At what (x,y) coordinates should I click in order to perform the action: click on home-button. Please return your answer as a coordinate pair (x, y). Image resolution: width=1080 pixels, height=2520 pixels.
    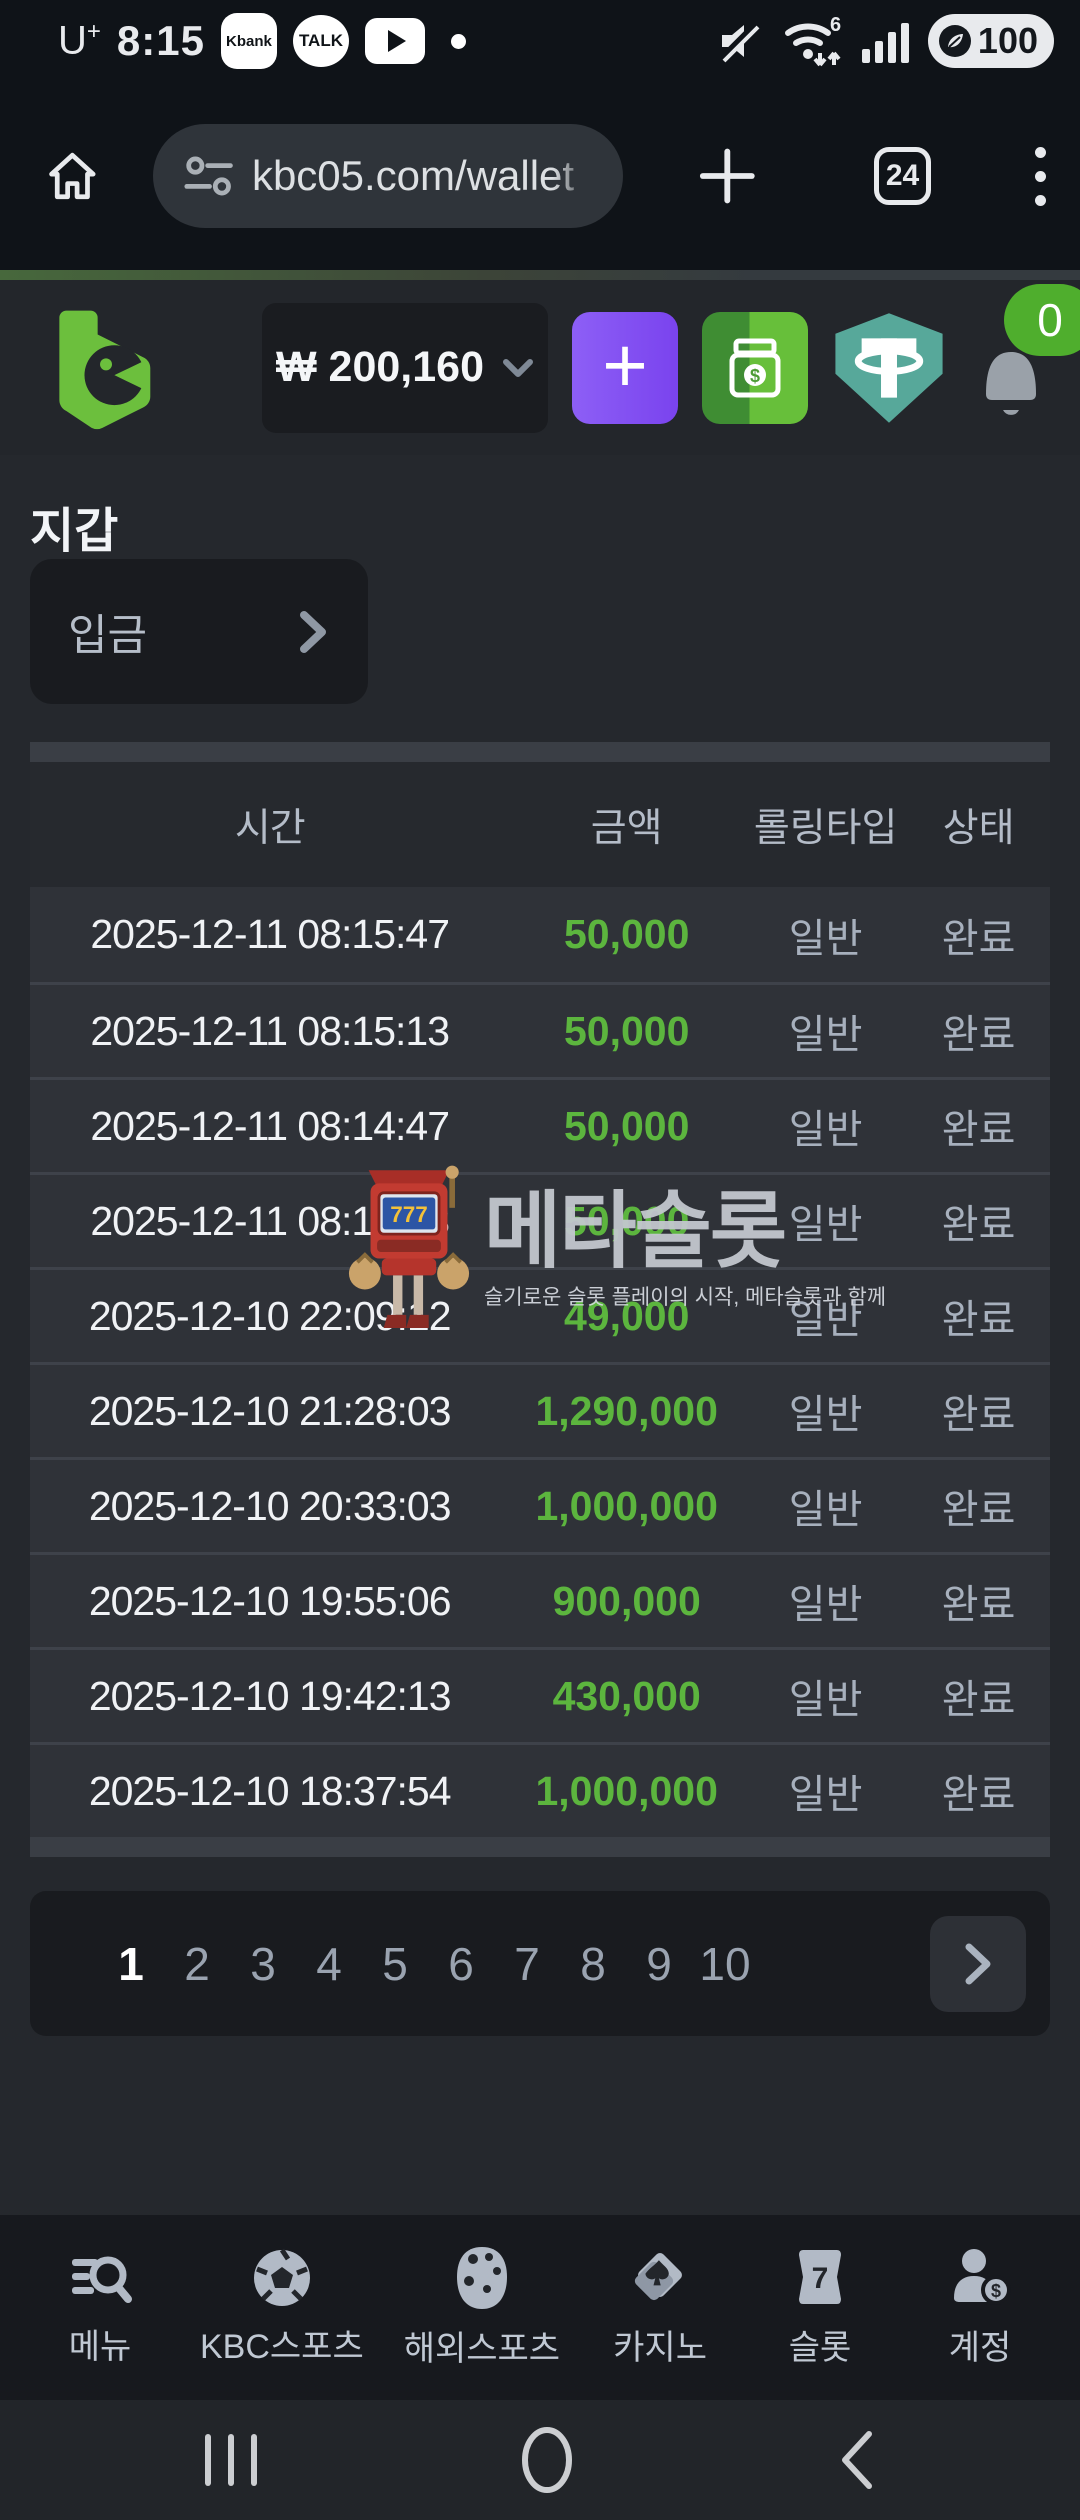
    Looking at the image, I should click on (547, 2460).